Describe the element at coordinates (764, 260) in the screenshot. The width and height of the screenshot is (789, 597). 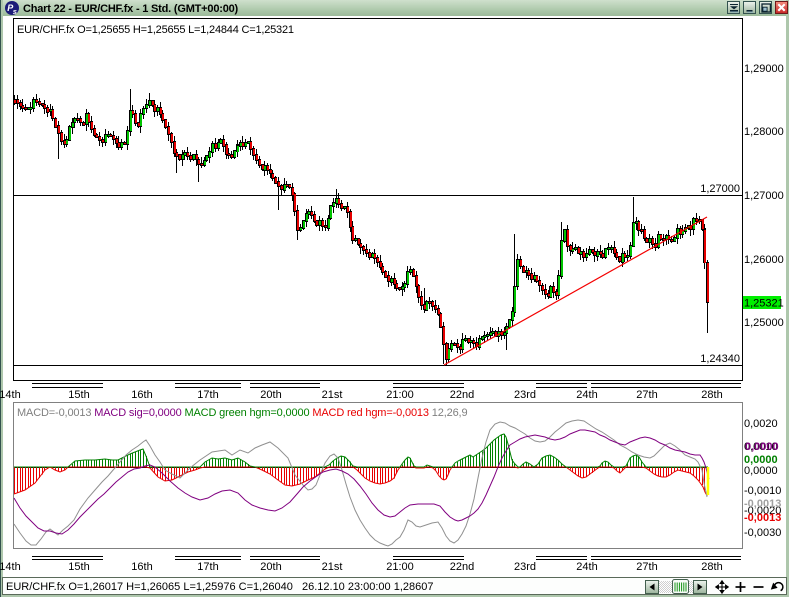
I see `svg-text: 1,26000` at that location.